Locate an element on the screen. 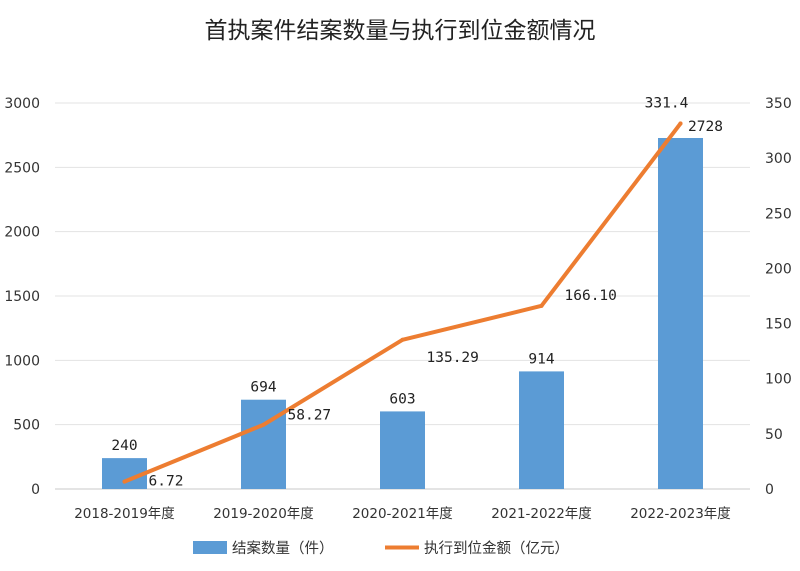 The image size is (800, 571). y-left-tick-label: 3000 is located at coordinates (22, 104).